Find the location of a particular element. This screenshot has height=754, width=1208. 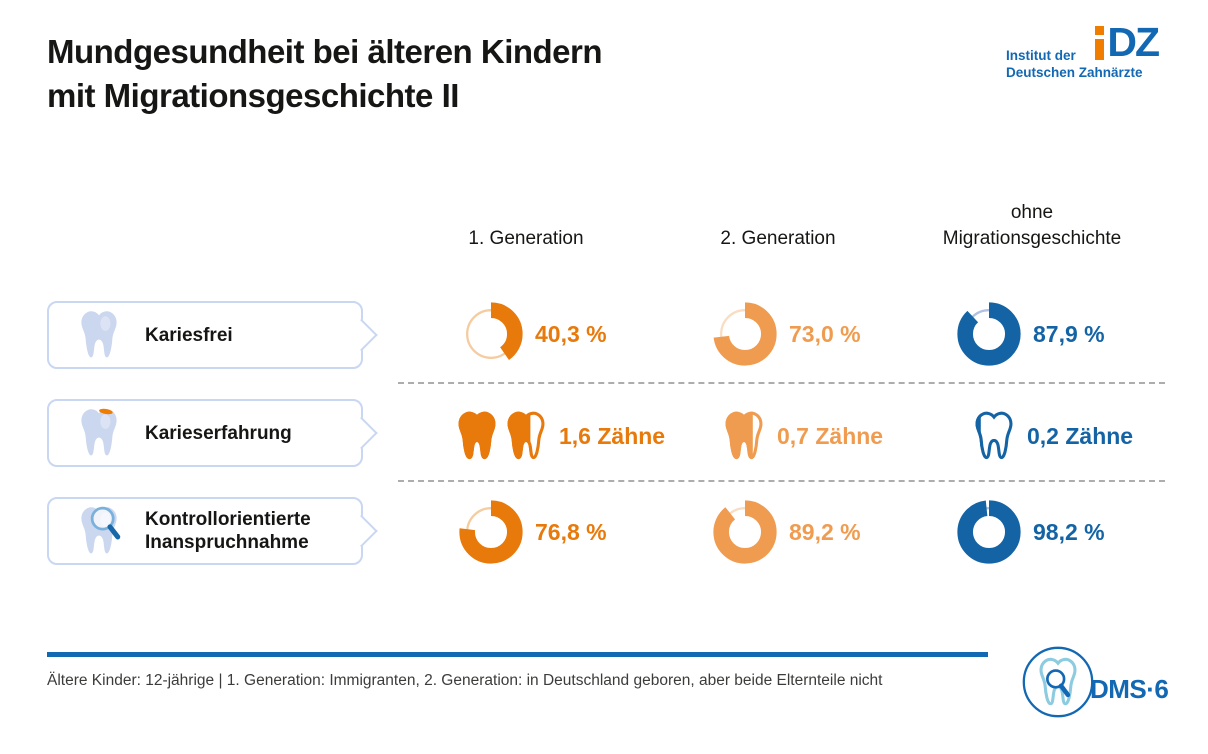

idz-text-line2: Deutschen Zahnärzte is located at coordinates (1074, 72).